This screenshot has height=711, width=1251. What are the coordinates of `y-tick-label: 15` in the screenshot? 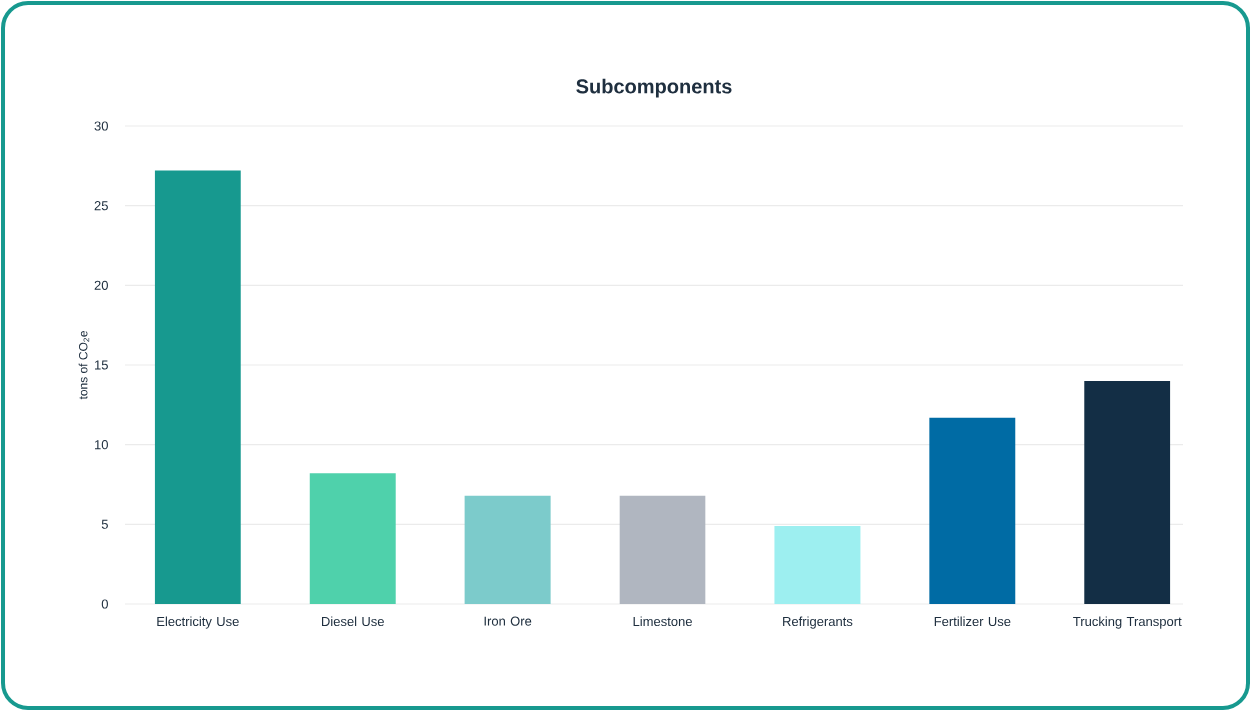 It's located at (101, 365).